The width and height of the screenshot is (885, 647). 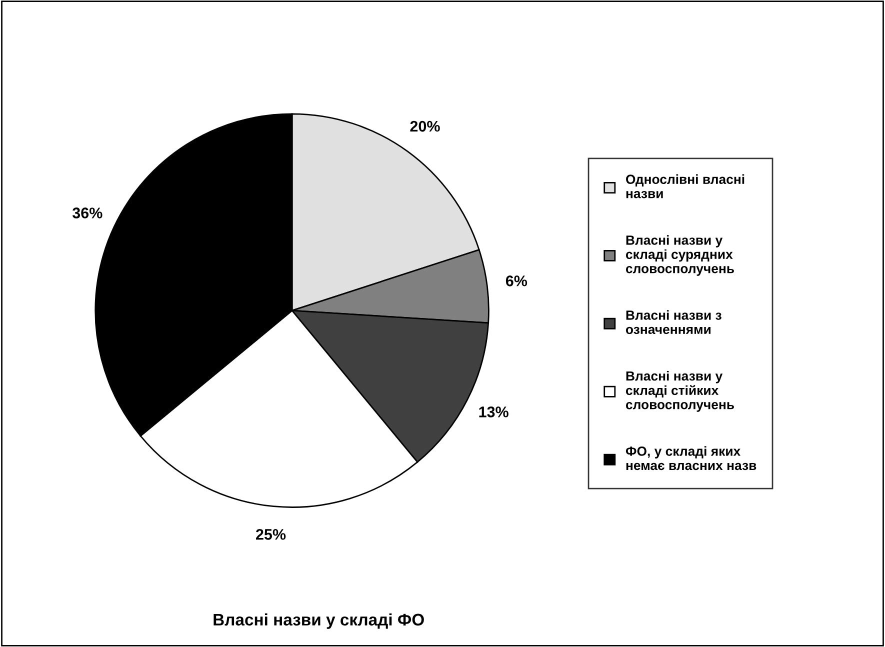 What do you see at coordinates (517, 280) in the screenshot?
I see `data-label: 6%` at bounding box center [517, 280].